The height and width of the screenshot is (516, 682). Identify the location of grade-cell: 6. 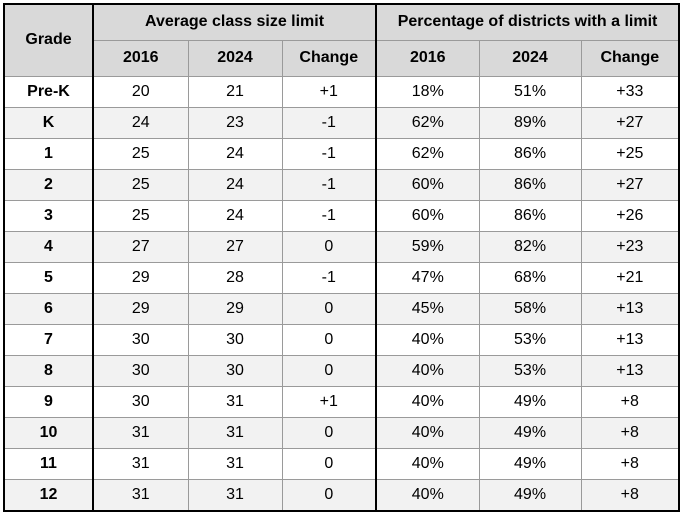
(48, 309).